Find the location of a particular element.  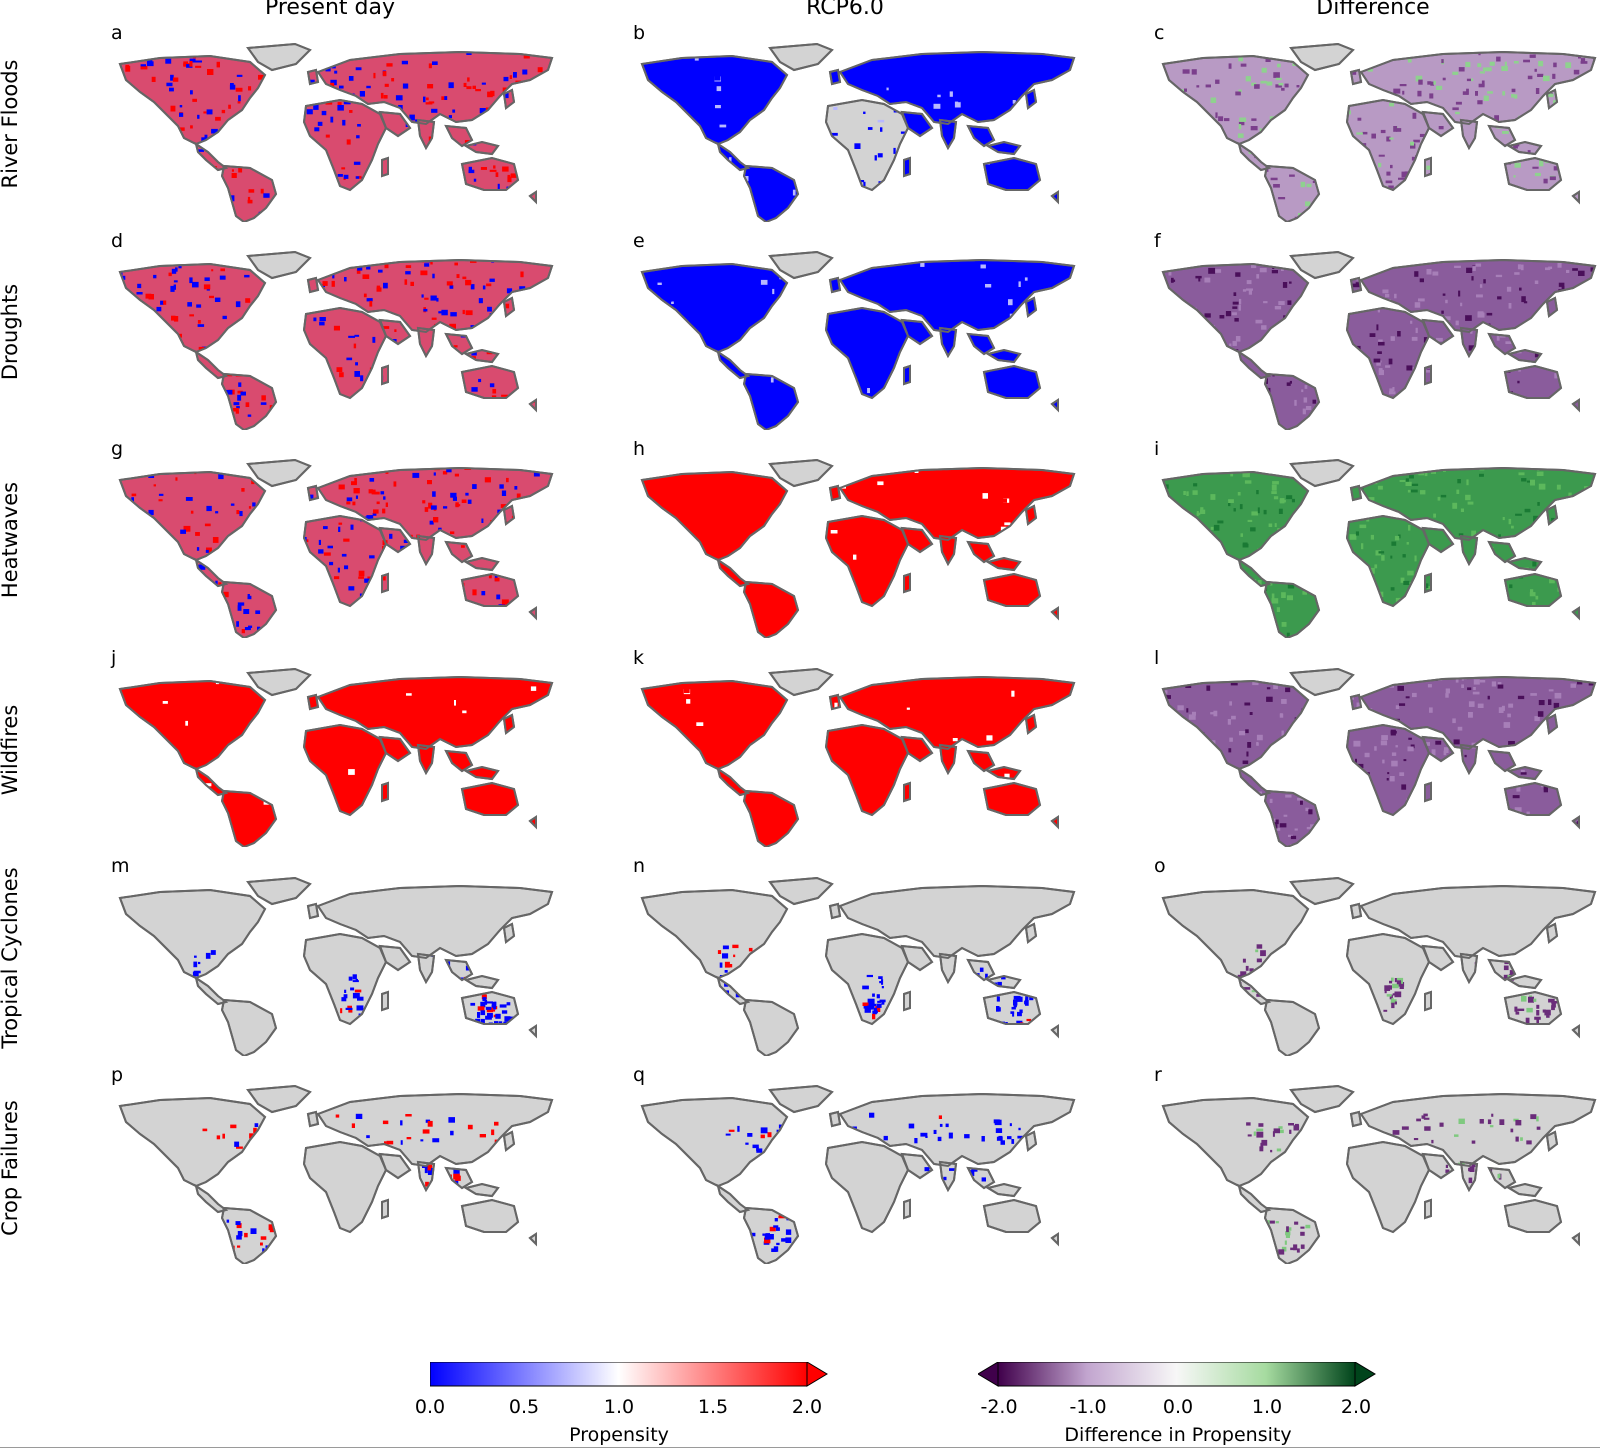

map-panel-m is located at coordinates (329, 965).